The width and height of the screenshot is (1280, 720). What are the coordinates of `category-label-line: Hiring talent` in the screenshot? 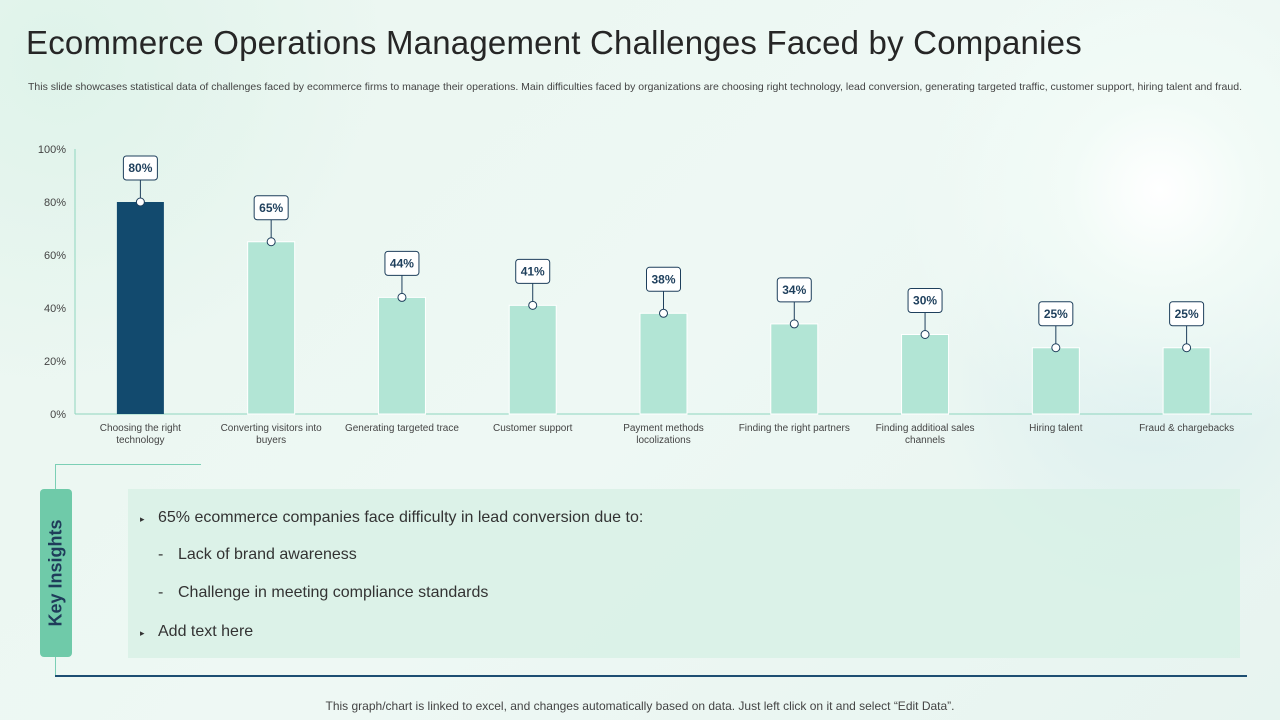 It's located at (1056, 428).